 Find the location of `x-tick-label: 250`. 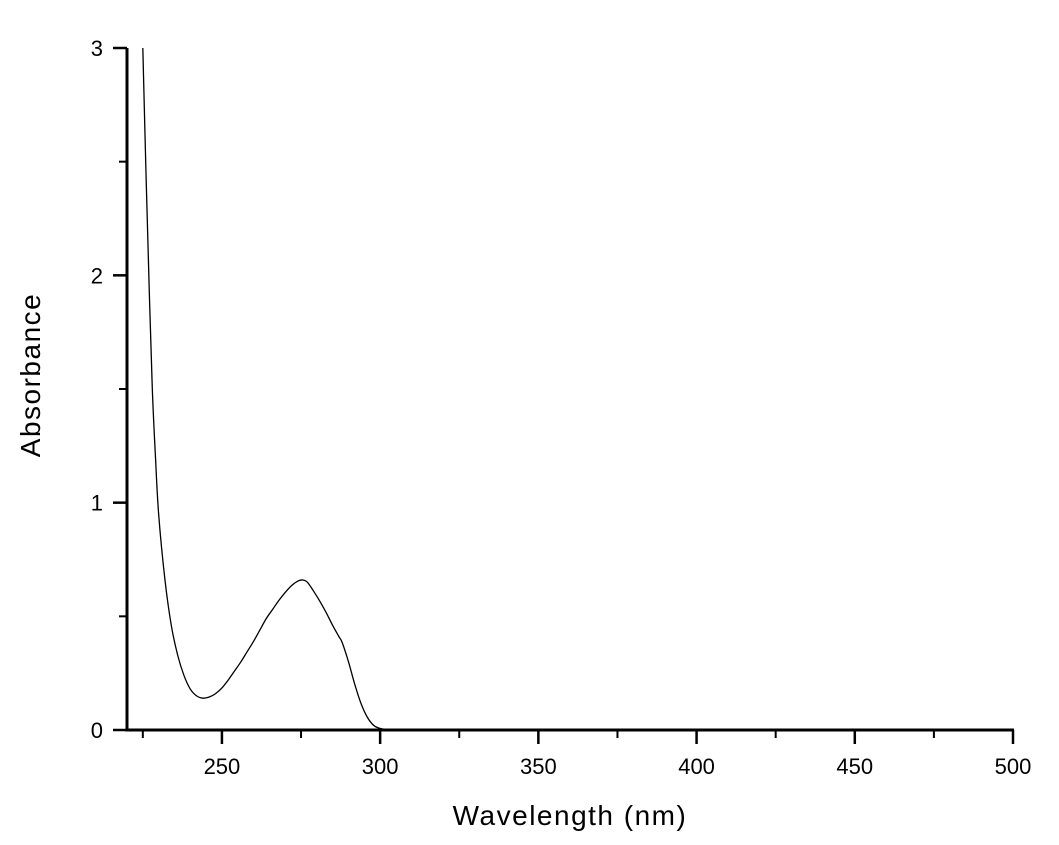

x-tick-label: 250 is located at coordinates (222, 766).